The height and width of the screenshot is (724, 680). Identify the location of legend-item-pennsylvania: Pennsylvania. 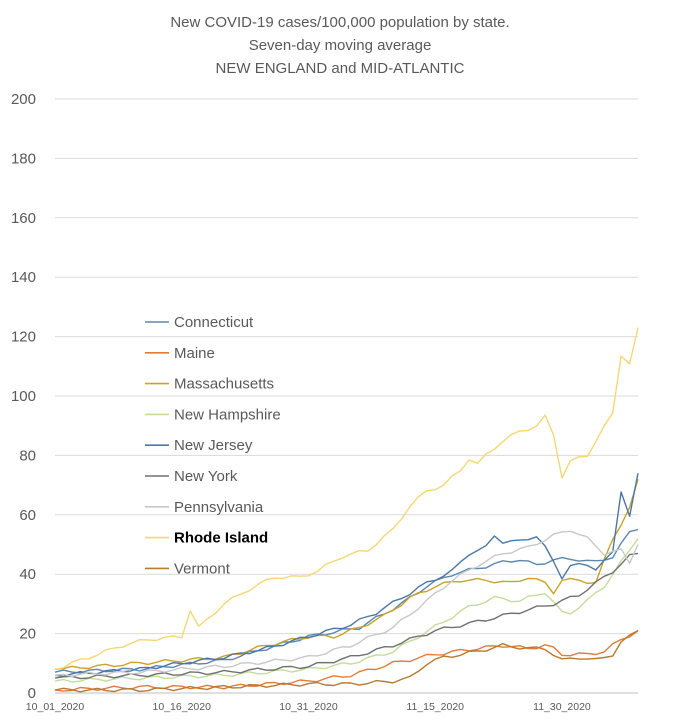
(204, 507).